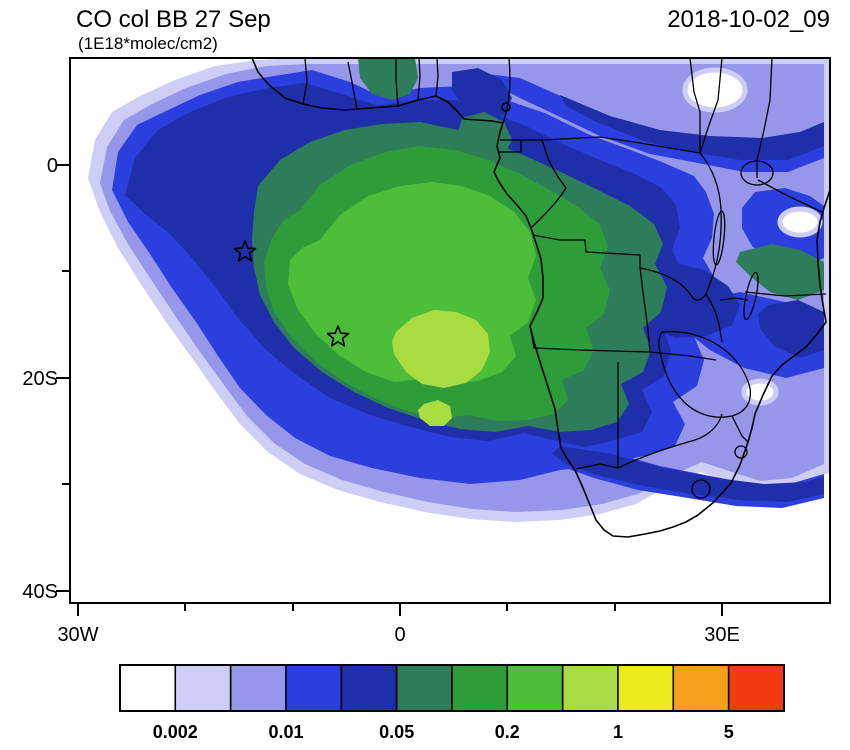  I want to click on colorbar-label-3: 0.2, so click(507, 732).